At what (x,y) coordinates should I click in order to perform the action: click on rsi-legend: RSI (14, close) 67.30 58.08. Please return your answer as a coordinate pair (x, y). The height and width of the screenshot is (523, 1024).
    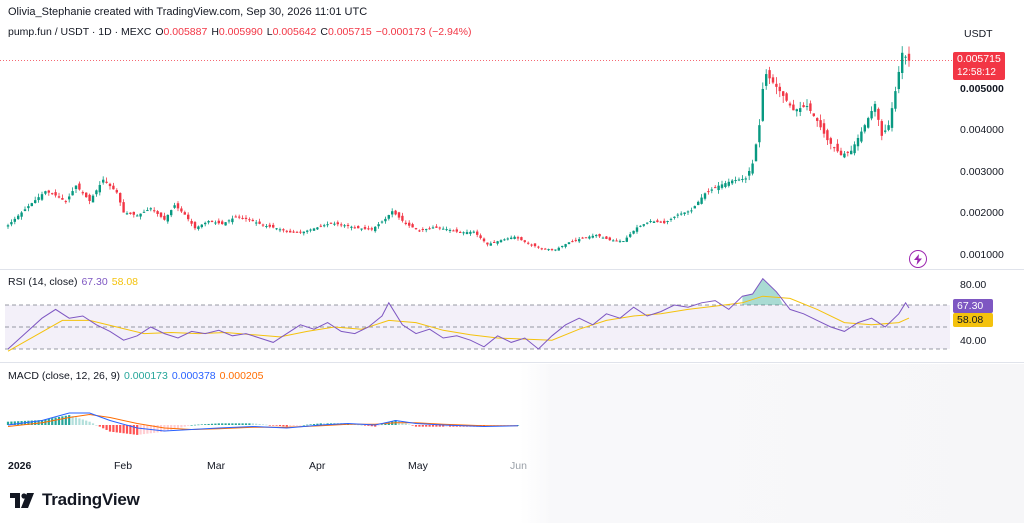
    Looking at the image, I should click on (73, 282).